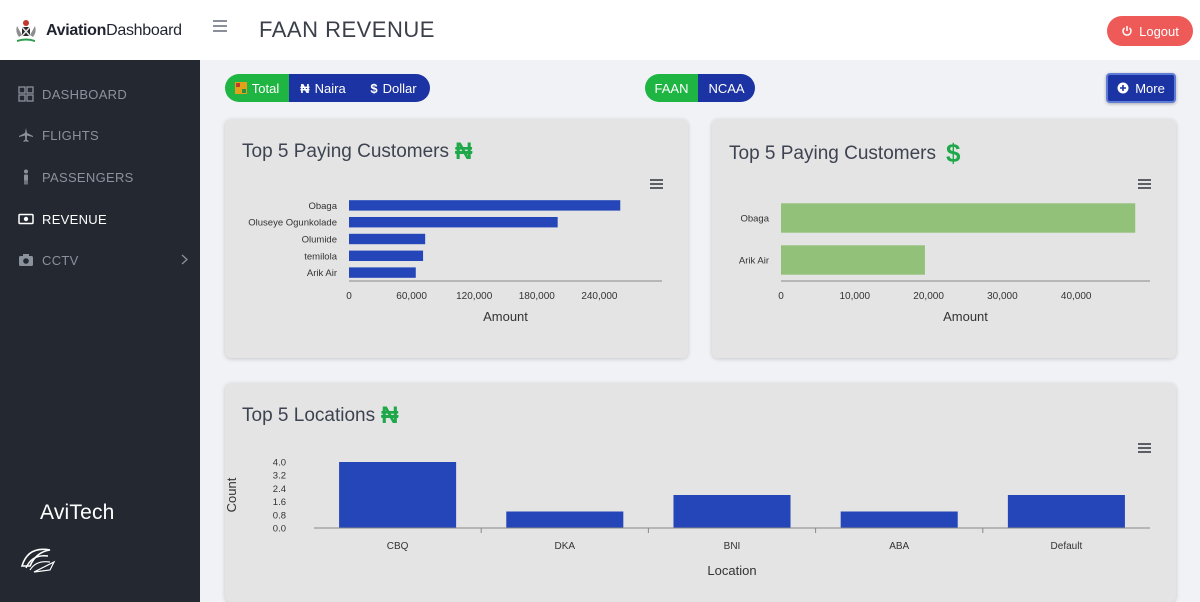 This screenshot has width=1200, height=602. What do you see at coordinates (265, 88) in the screenshot?
I see `tab-total-label: Total` at bounding box center [265, 88].